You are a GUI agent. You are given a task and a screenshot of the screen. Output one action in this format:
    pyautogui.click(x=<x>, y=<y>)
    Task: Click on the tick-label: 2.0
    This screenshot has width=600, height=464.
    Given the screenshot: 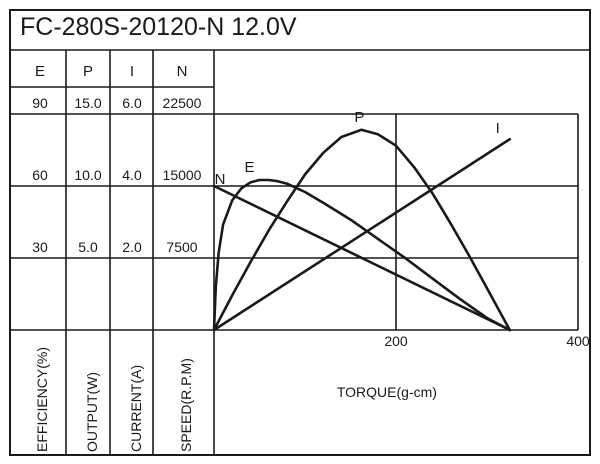 What is the action you would take?
    pyautogui.click(x=132, y=247)
    